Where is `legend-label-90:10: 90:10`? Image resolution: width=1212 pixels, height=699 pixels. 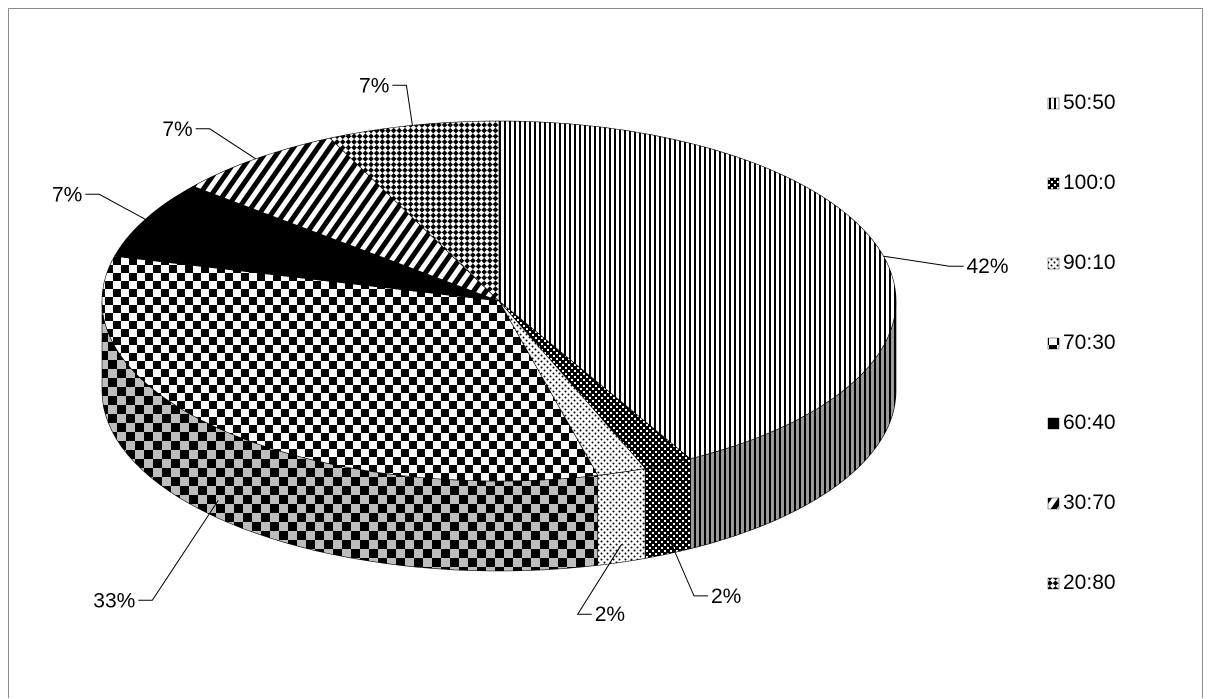
legend-label-90:10: 90:10 is located at coordinates (1089, 262).